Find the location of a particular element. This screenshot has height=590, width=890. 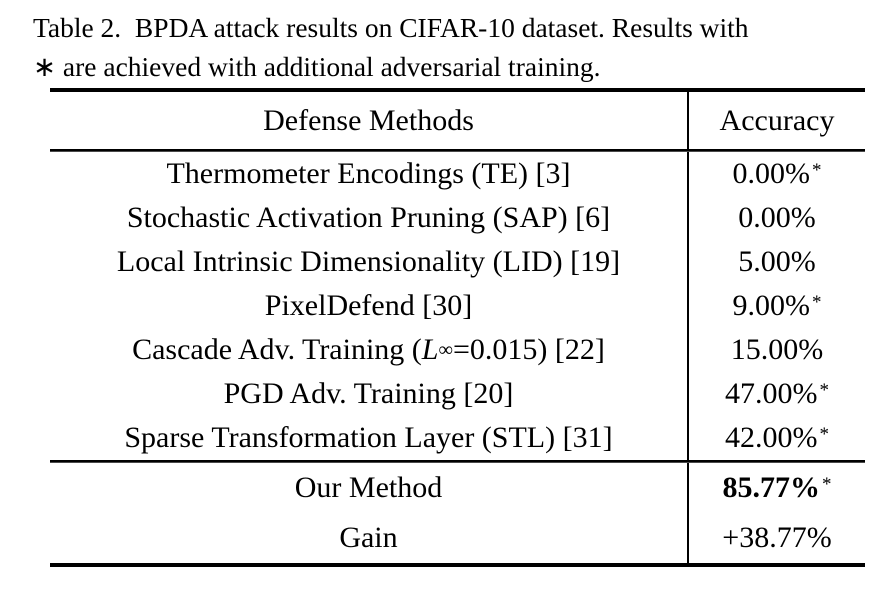

table-row: PGD Adv. Training [20] 47.00% * is located at coordinates (457, 394).